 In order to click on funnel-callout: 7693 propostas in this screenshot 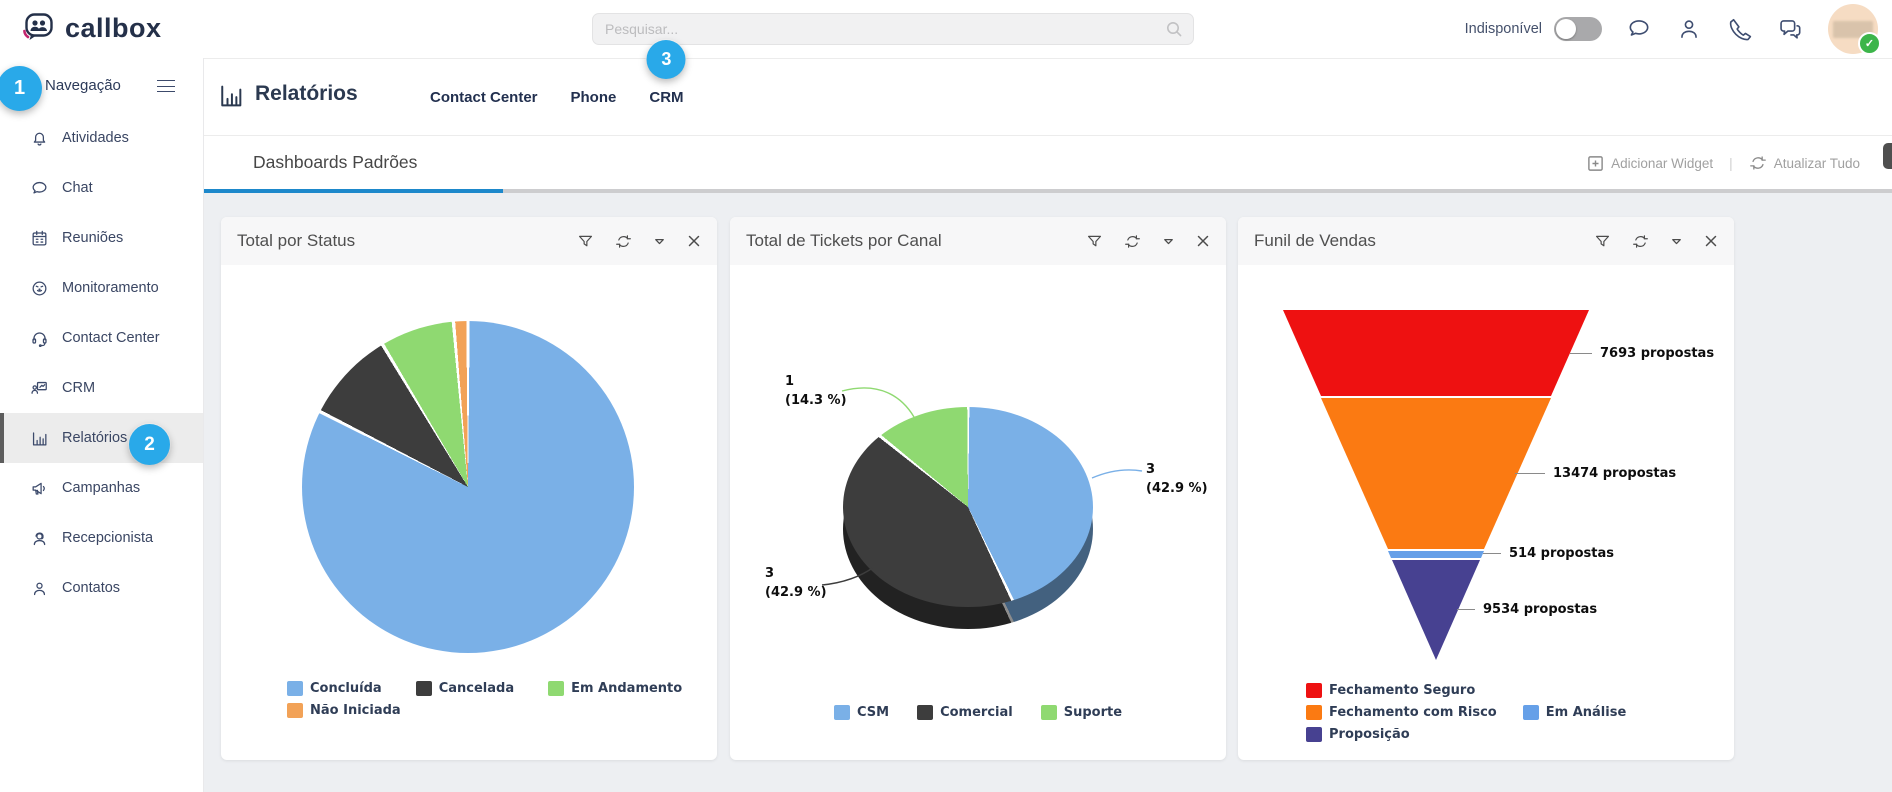, I will do `click(1657, 353)`.